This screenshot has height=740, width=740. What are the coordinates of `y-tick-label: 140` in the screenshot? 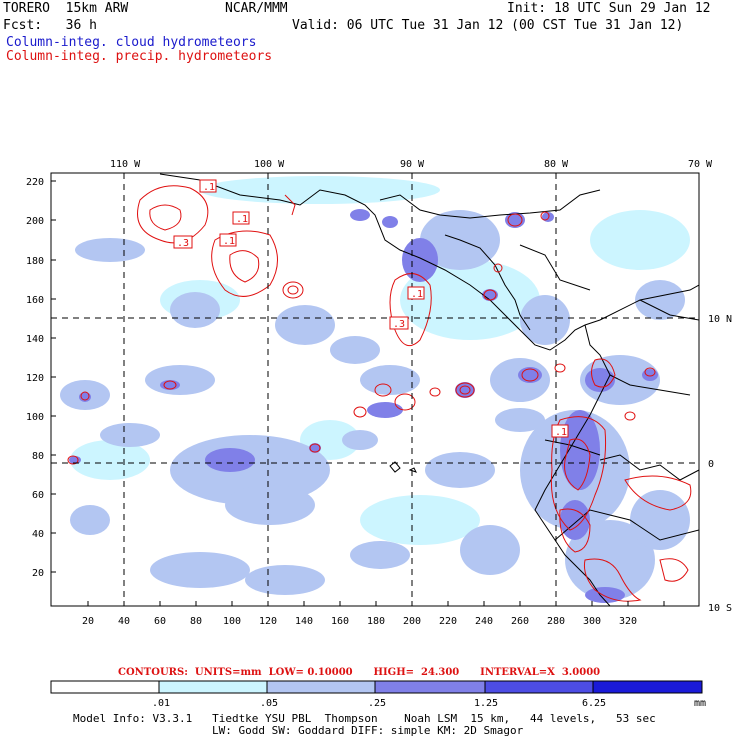 It's located at (35, 339).